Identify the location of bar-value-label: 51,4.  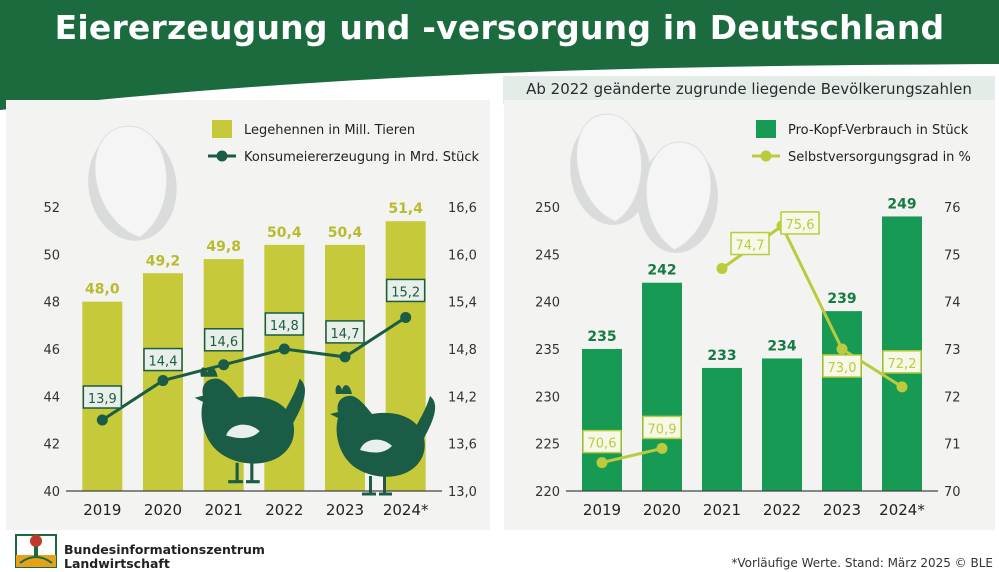
(405, 209).